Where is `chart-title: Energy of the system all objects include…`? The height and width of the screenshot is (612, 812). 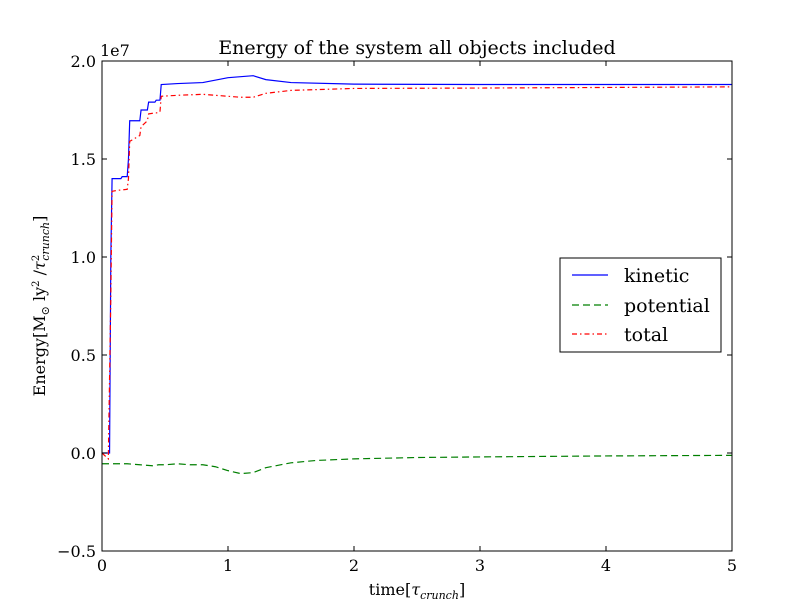 chart-title: Energy of the system all objects include… is located at coordinates (416, 48).